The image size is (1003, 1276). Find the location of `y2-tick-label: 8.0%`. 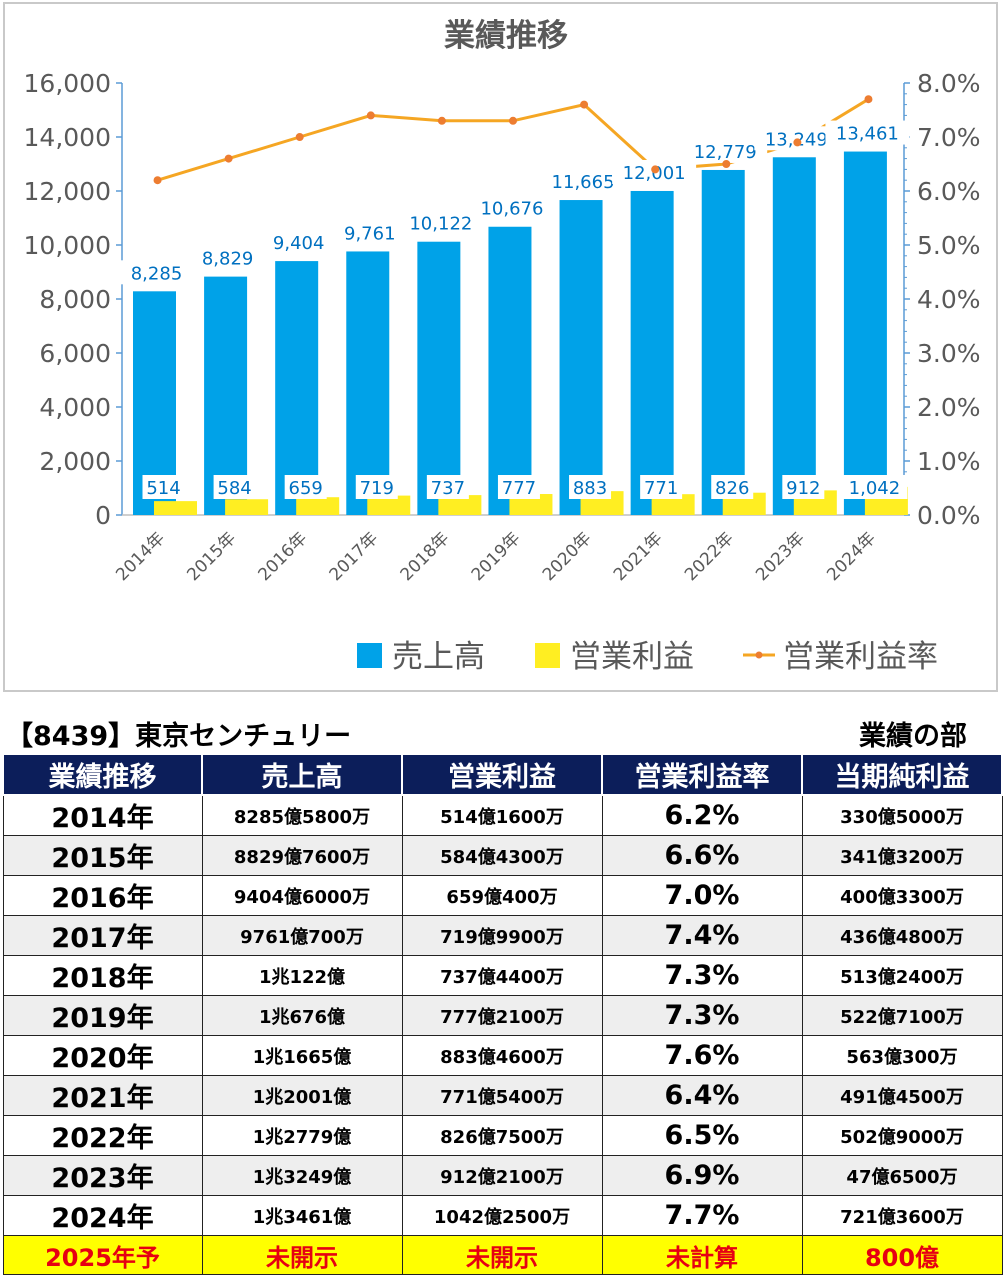

y2-tick-label: 8.0% is located at coordinates (949, 83).